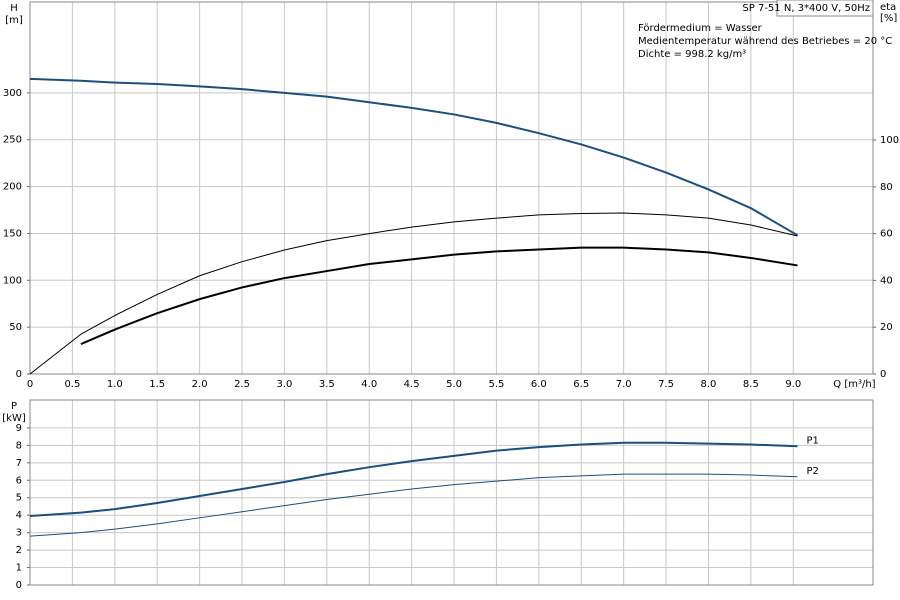 The height and width of the screenshot is (600, 900). What do you see at coordinates (19, 568) in the screenshot?
I see `y-tick-label: 1` at bounding box center [19, 568].